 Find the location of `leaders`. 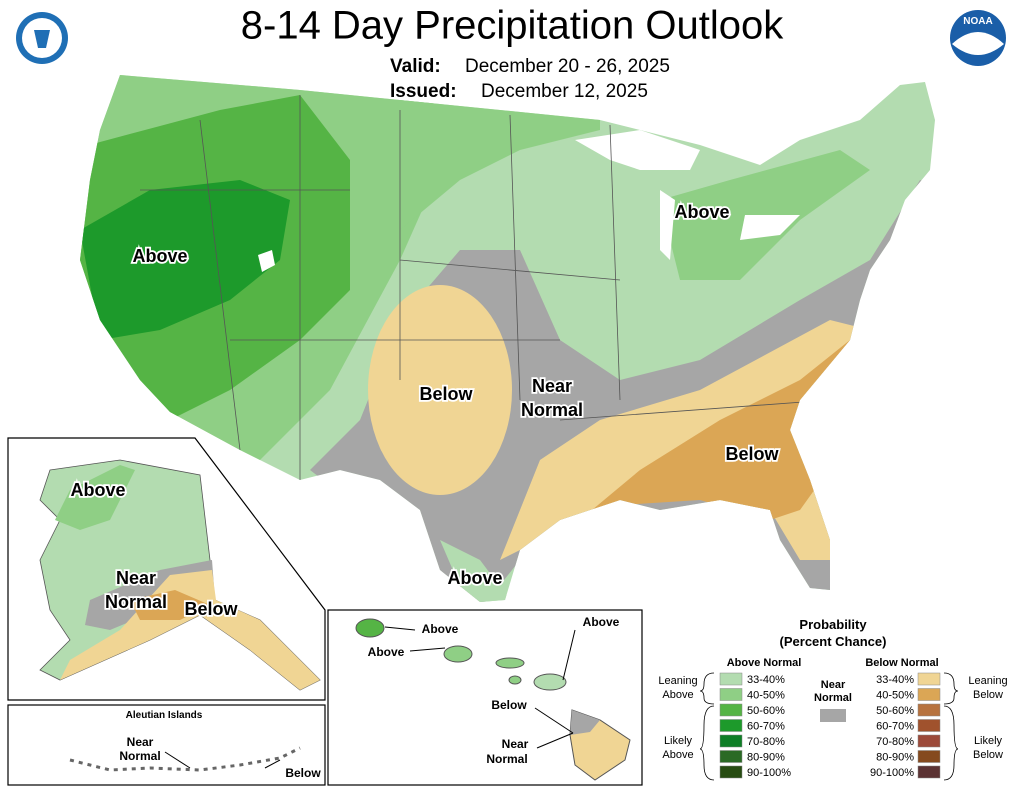

leaders is located at coordinates (480, 687).